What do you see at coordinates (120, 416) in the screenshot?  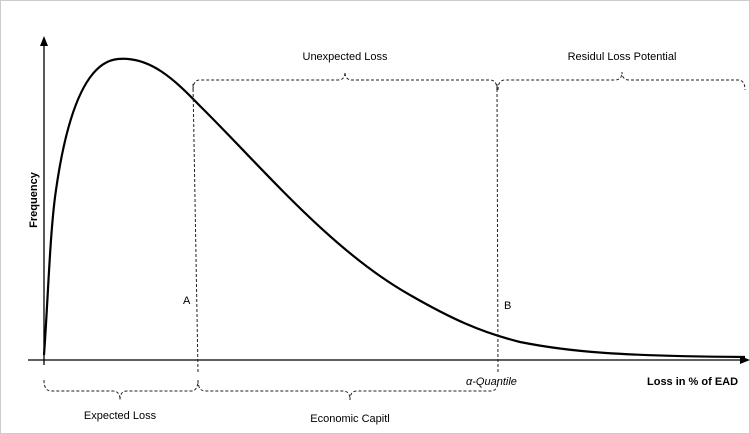 I see `label-expected-loss: Expected Loss` at bounding box center [120, 416].